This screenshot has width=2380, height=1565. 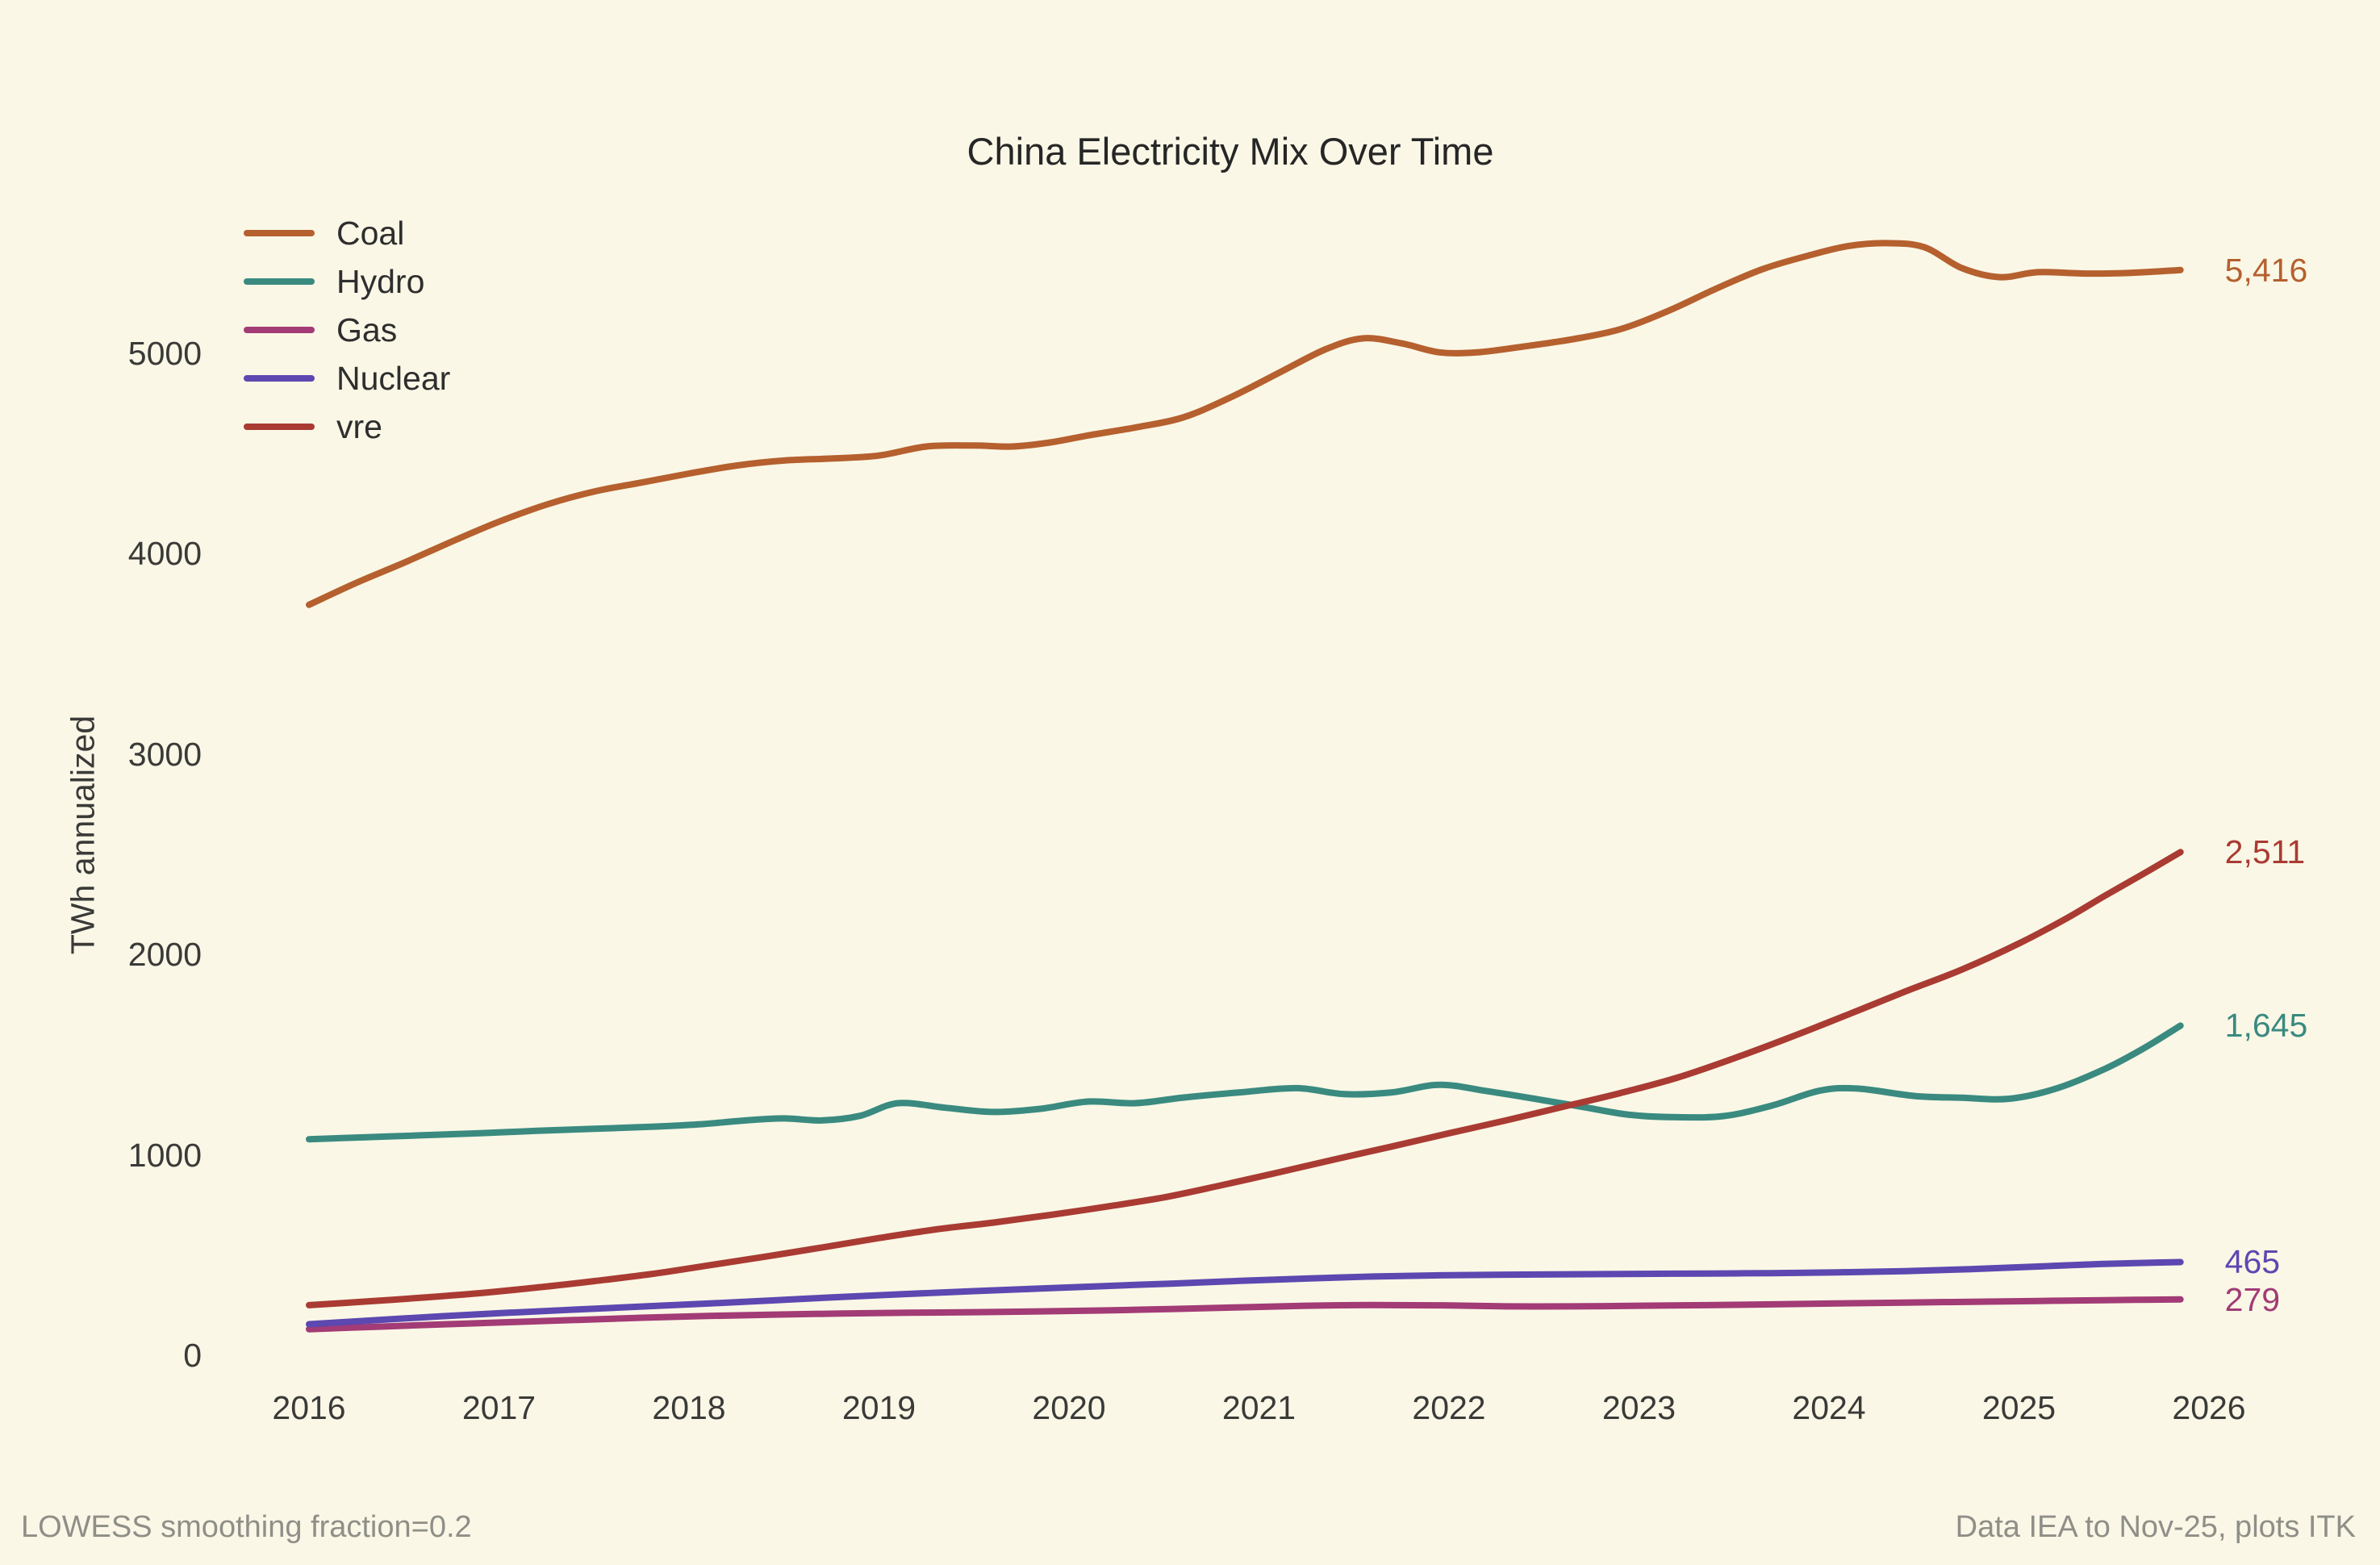 I want to click on footnote-smoothing: LOWESS smoothing fraction=0.2, so click(x=246, y=1527).